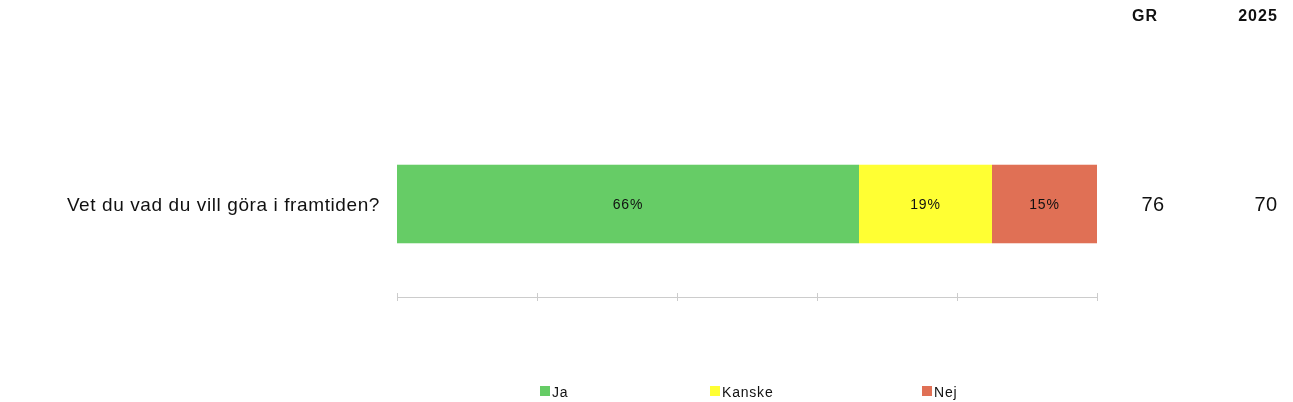 The width and height of the screenshot is (1293, 402). Describe the element at coordinates (1266, 204) in the screenshot. I see `text: 70` at that location.